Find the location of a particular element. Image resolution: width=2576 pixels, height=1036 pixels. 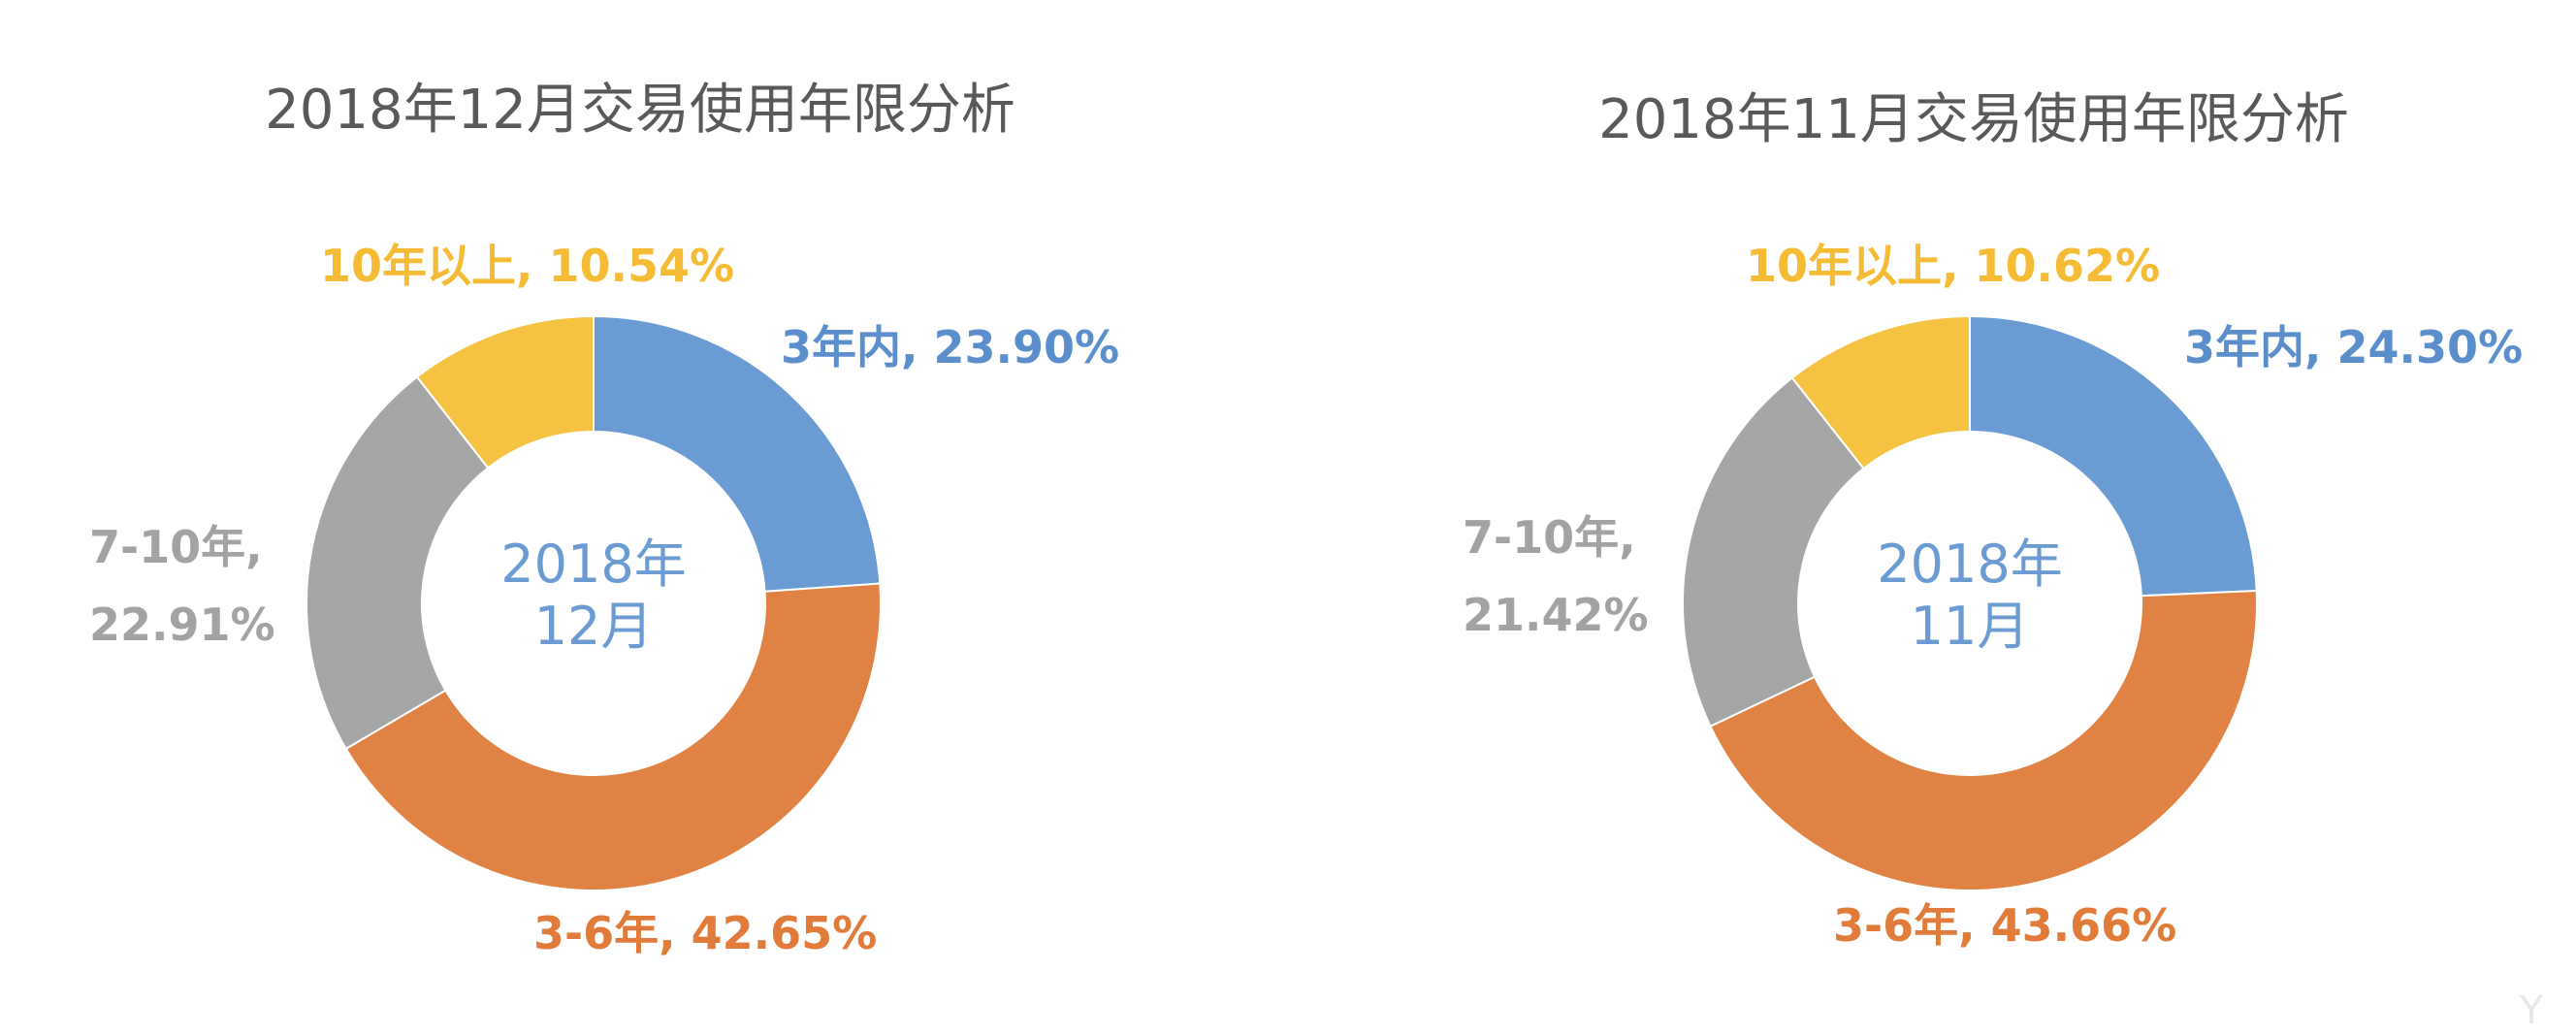

chart-title-nov: 2018年11月交易使用年限分析 is located at coordinates (1973, 119).